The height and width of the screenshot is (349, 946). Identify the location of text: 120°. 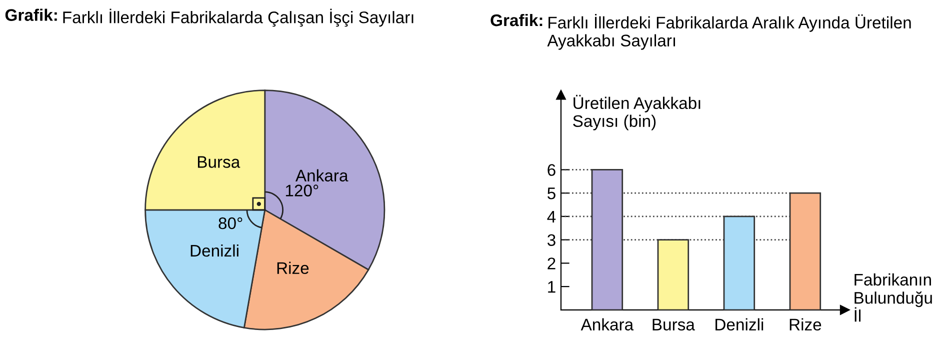
(302, 190).